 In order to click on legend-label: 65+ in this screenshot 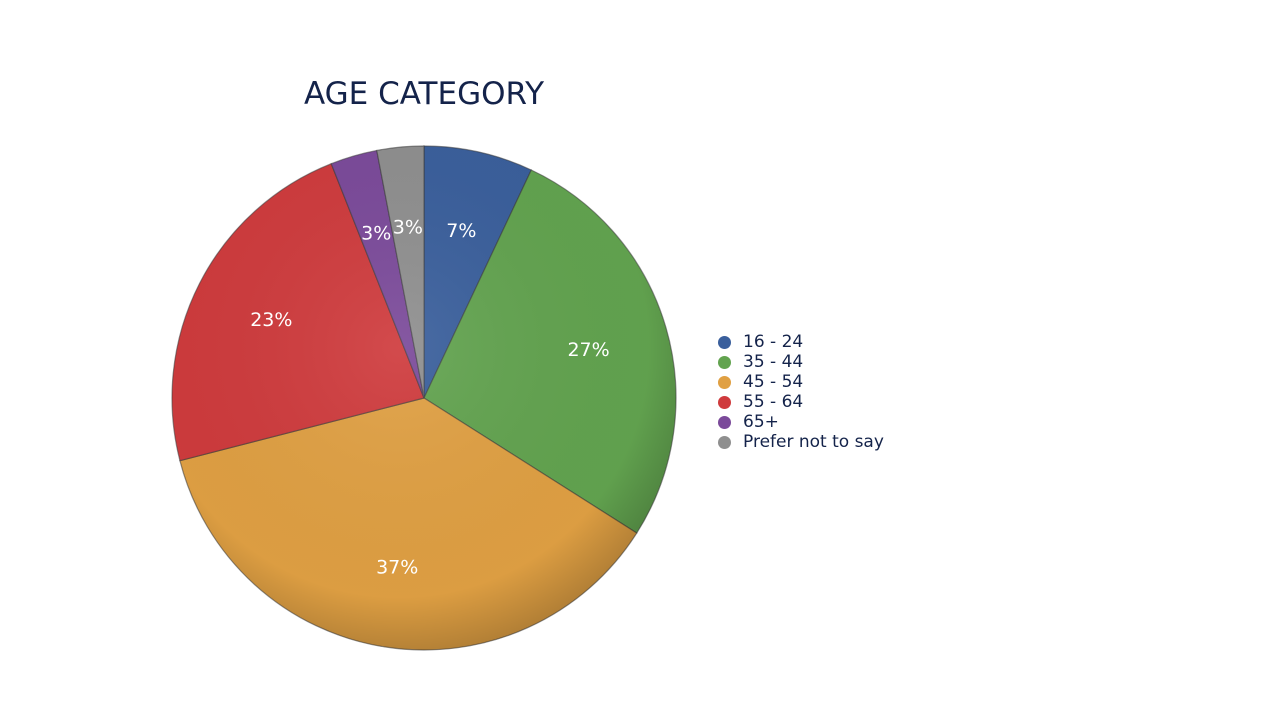, I will do `click(761, 422)`.